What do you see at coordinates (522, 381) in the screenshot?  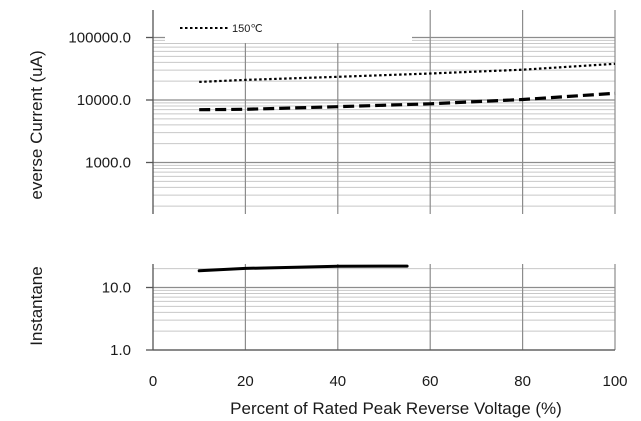 I see `x-tick-label: 80` at bounding box center [522, 381].